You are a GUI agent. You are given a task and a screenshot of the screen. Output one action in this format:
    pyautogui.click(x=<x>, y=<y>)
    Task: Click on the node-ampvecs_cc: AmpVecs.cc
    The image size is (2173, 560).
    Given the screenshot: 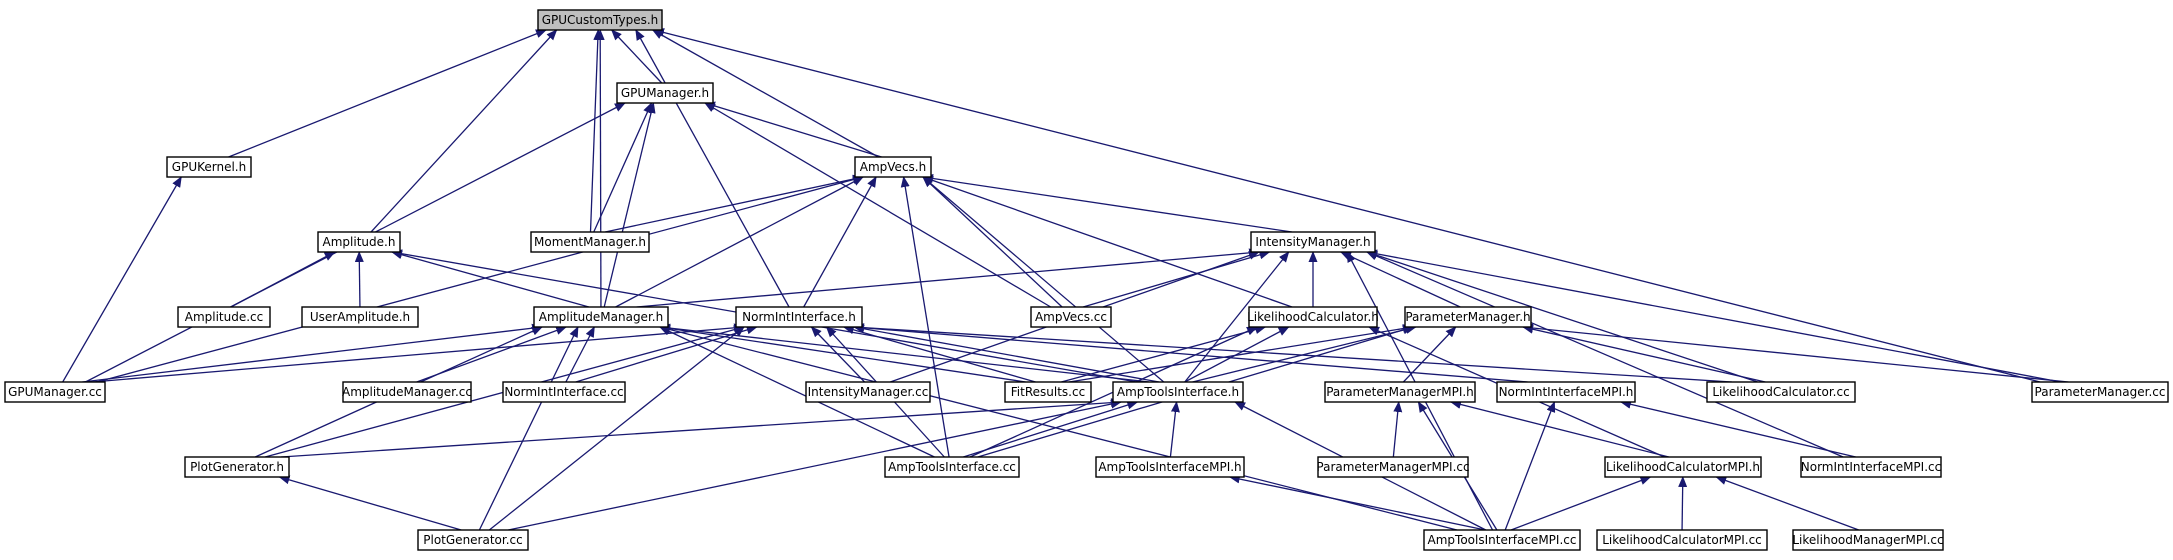 What is the action you would take?
    pyautogui.click(x=1071, y=317)
    